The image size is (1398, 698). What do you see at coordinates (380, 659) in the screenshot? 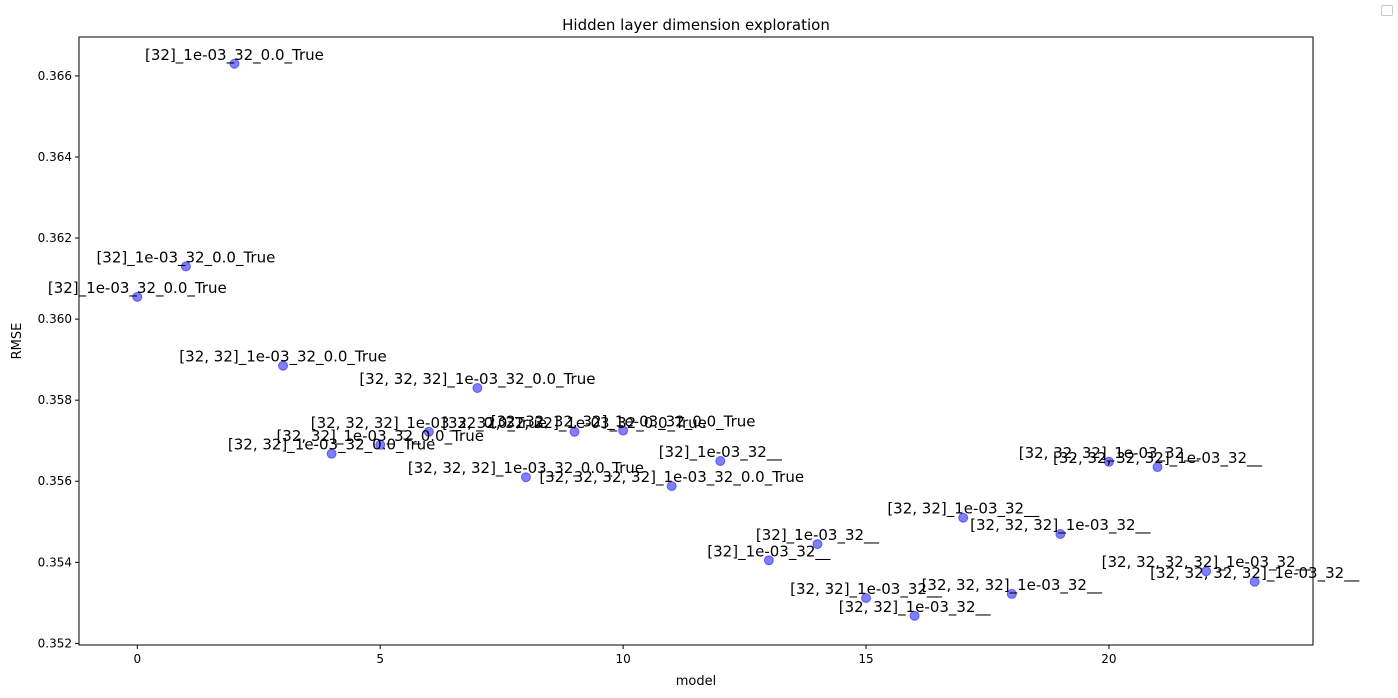
I see `x-tick-label: 5` at bounding box center [380, 659].